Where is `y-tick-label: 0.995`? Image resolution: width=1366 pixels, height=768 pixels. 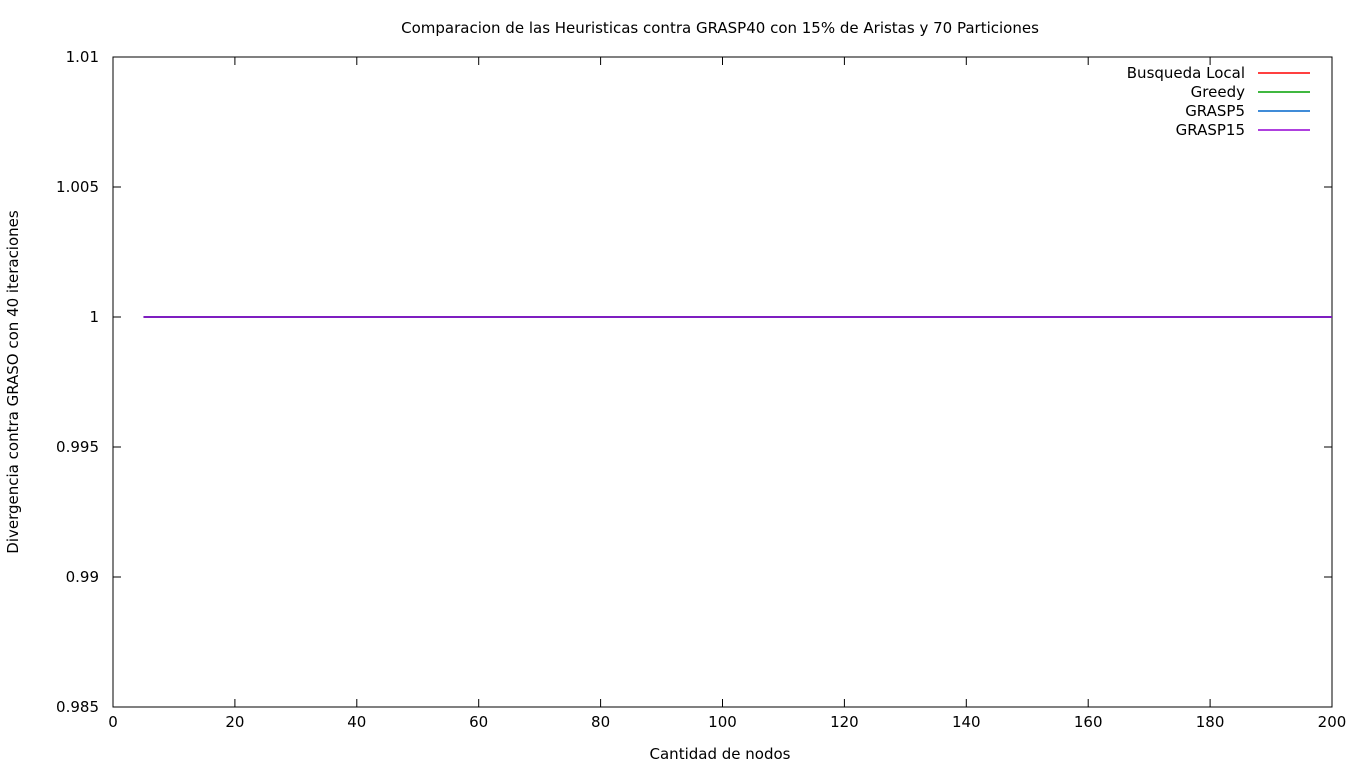
y-tick-label: 0.995 is located at coordinates (77, 447).